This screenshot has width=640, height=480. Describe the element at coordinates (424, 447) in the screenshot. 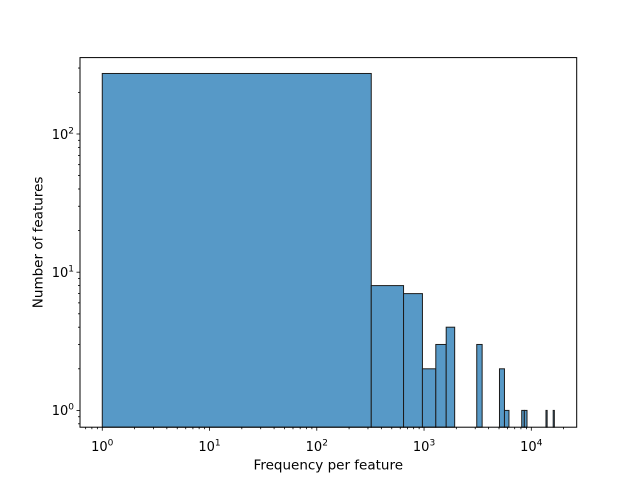

I see `tick-label: 10³` at that location.